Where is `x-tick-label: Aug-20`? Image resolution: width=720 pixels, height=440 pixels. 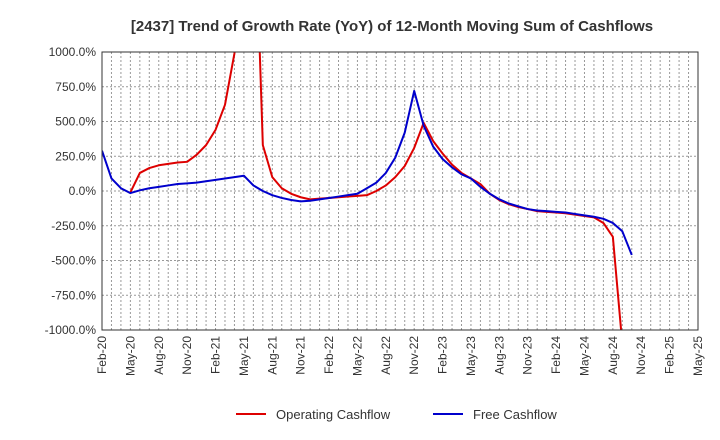 x-tick-label: Aug-20 is located at coordinates (159, 355).